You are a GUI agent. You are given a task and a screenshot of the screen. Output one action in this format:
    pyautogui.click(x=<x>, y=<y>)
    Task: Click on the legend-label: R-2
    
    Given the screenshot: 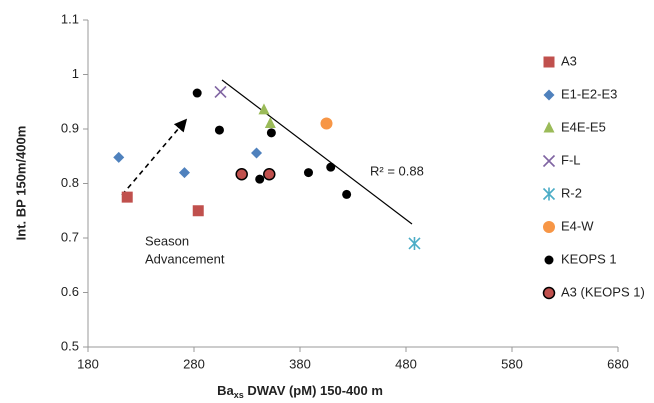 What is the action you would take?
    pyautogui.click(x=571, y=192)
    